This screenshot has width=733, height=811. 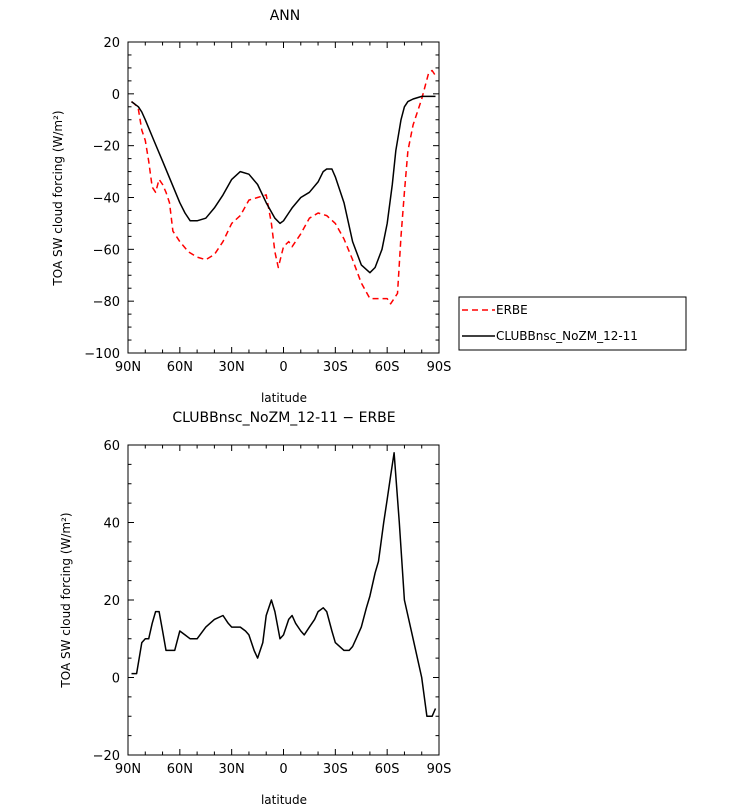 I want to click on legend-label-clubb: CLUBBnsc_NoZM_12-11, so click(x=567, y=336).